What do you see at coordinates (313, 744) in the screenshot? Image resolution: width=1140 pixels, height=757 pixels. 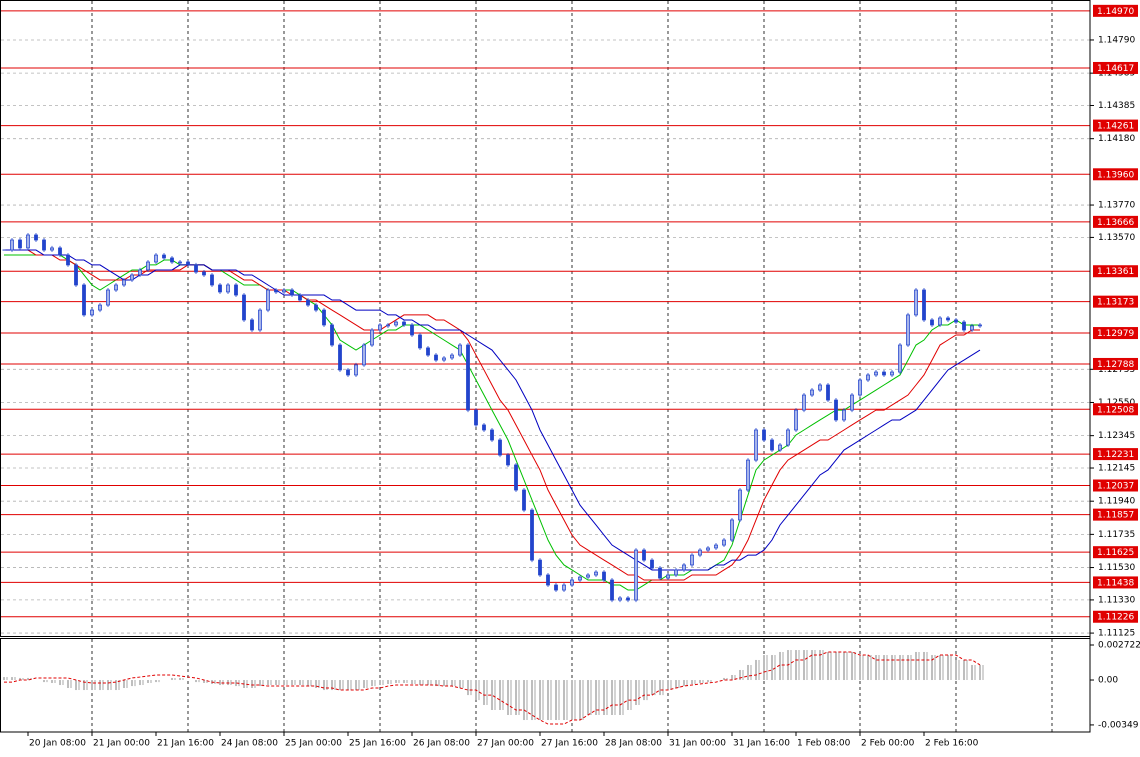 I see `x-tick-label: 25 Jan 00:00` at bounding box center [313, 744].